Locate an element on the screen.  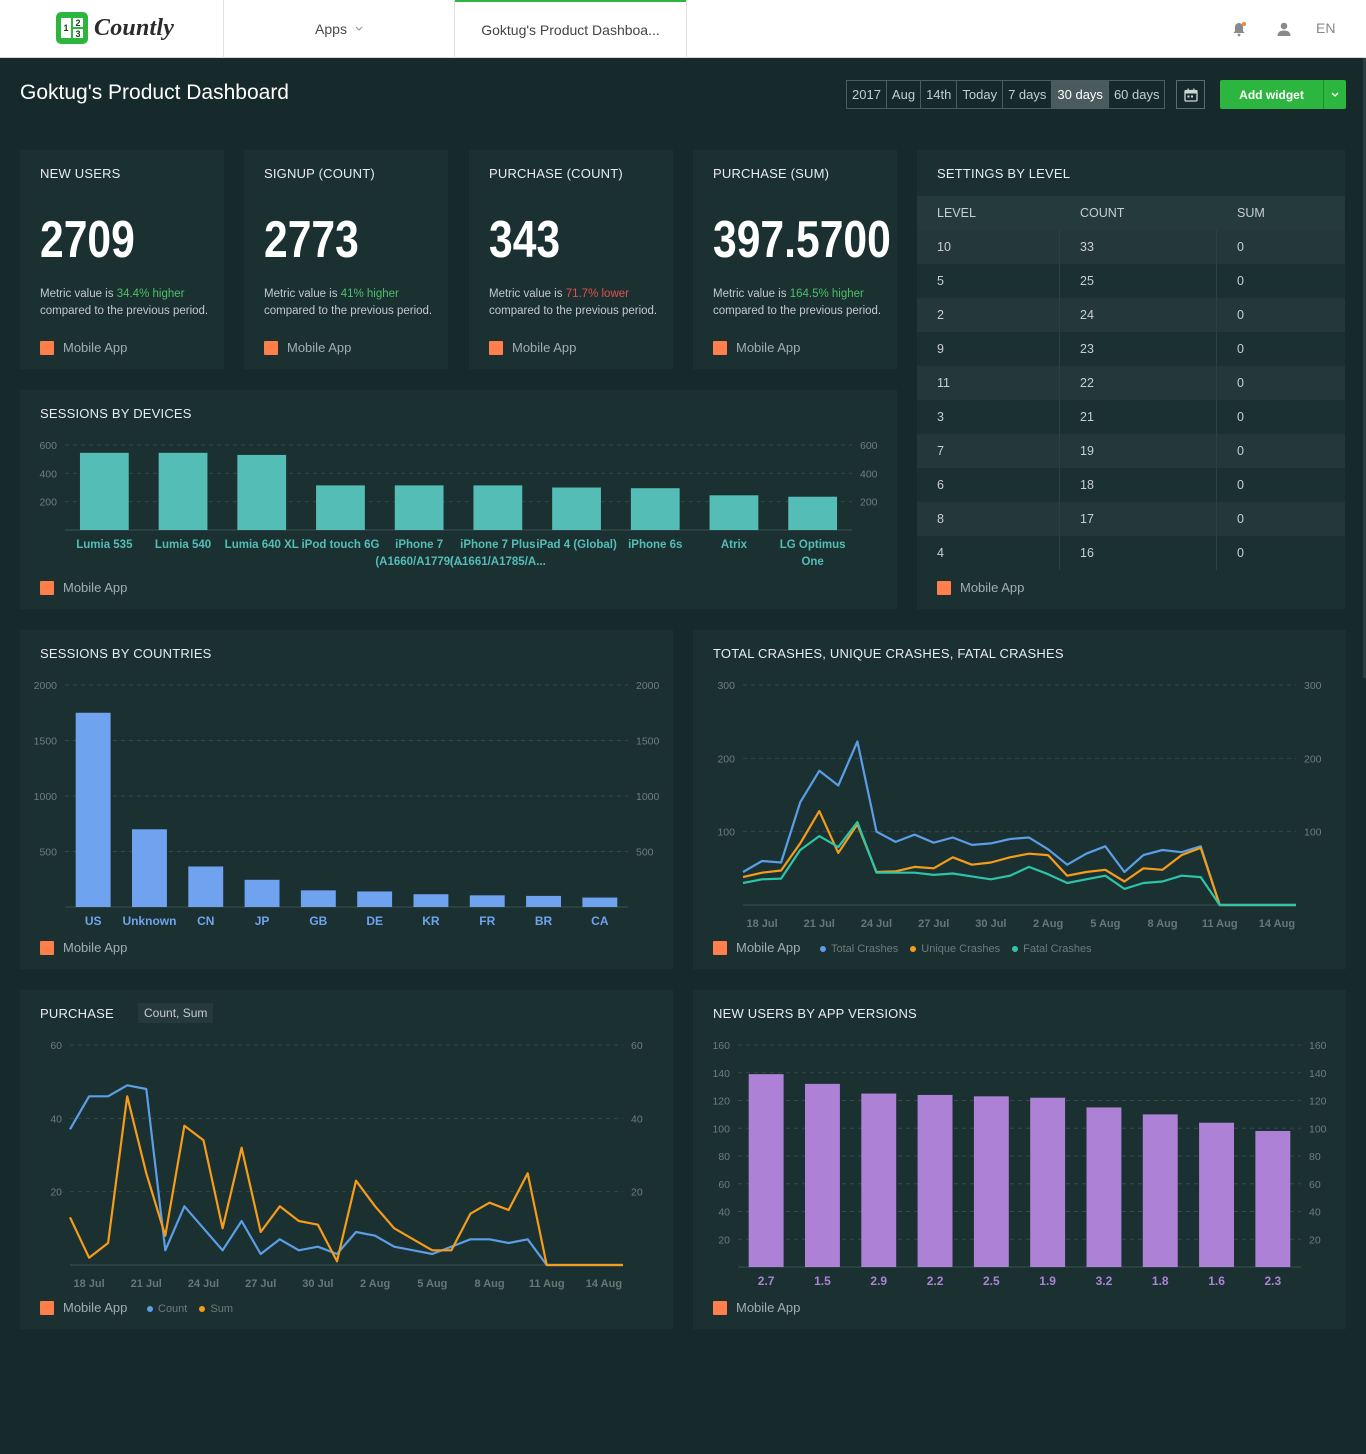
period-30-days: 30 days is located at coordinates (1080, 94).